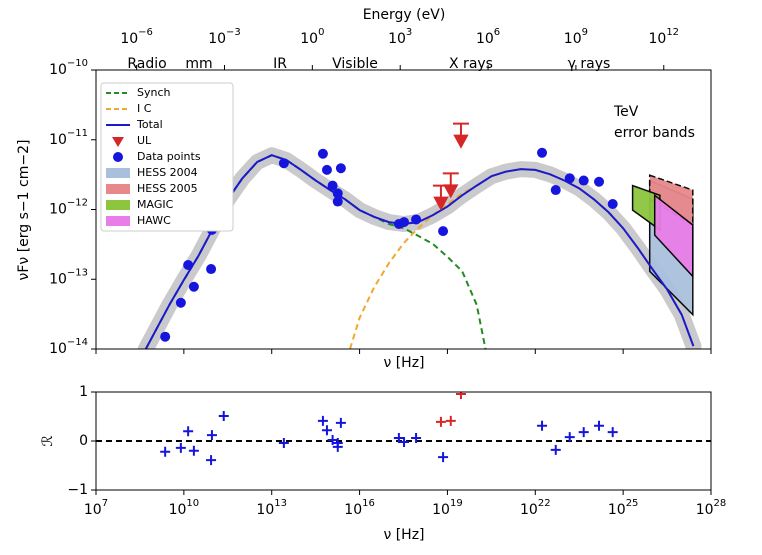 The width and height of the screenshot is (762, 555). I want to click on tick-label: 10⁻¹¹, so click(68, 138).